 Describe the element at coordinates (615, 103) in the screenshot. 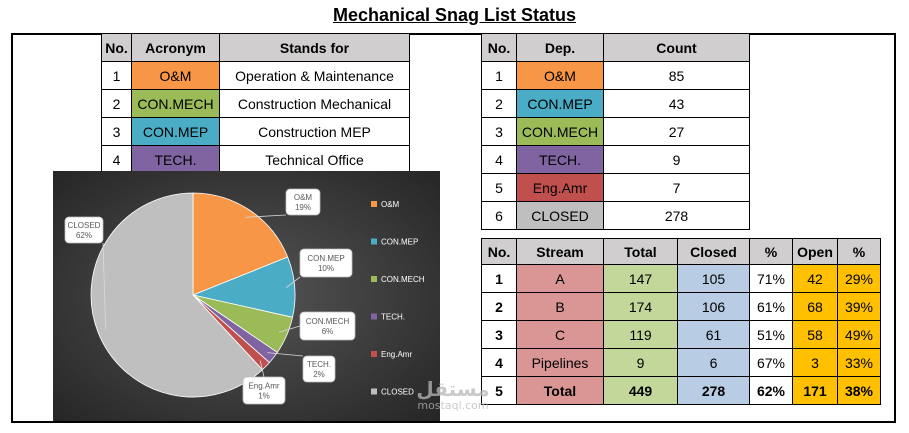

I see `table-row: 2 CON.MEP 43` at that location.